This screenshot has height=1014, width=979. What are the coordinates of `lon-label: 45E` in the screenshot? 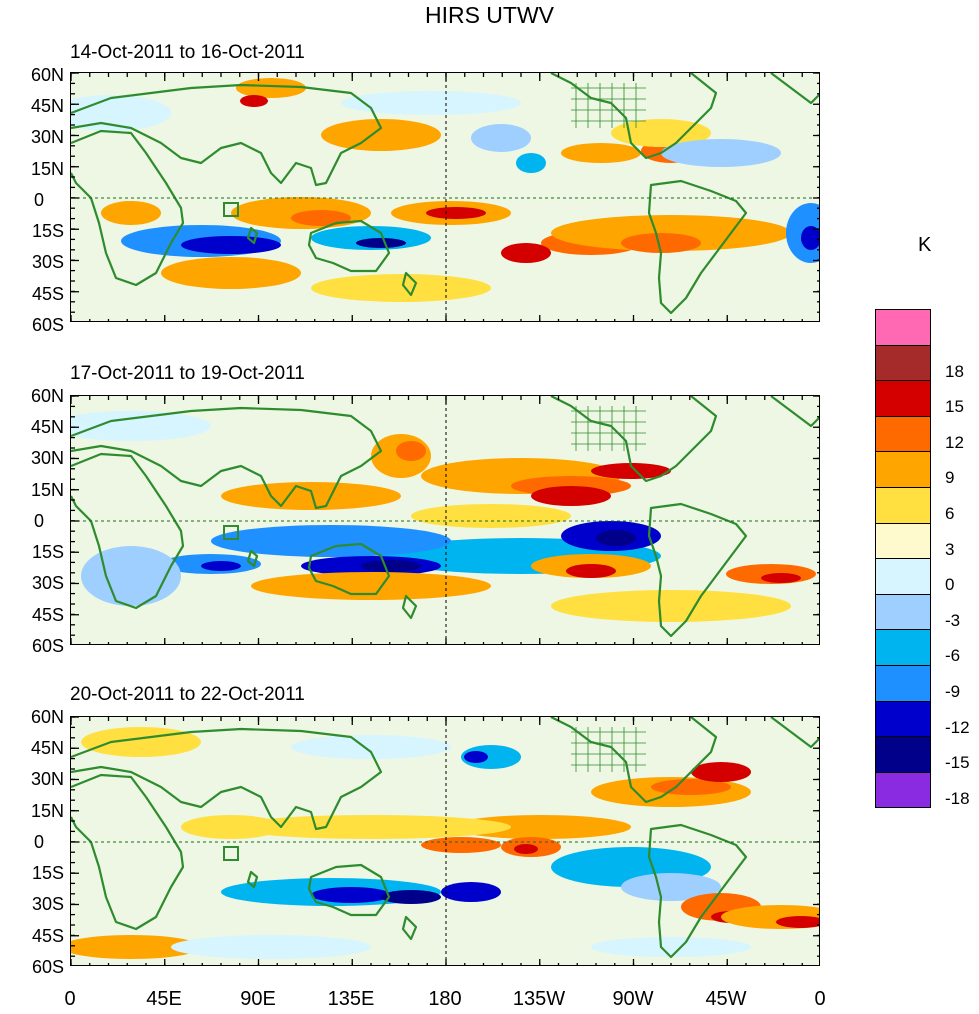 It's located at (164, 999).